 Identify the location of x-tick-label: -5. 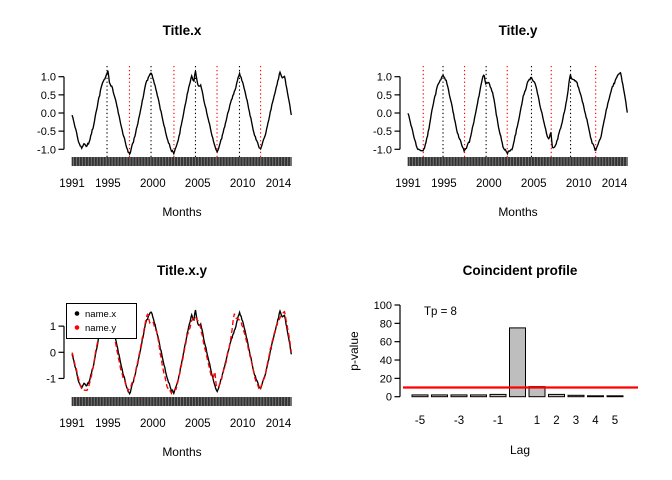
(420, 421).